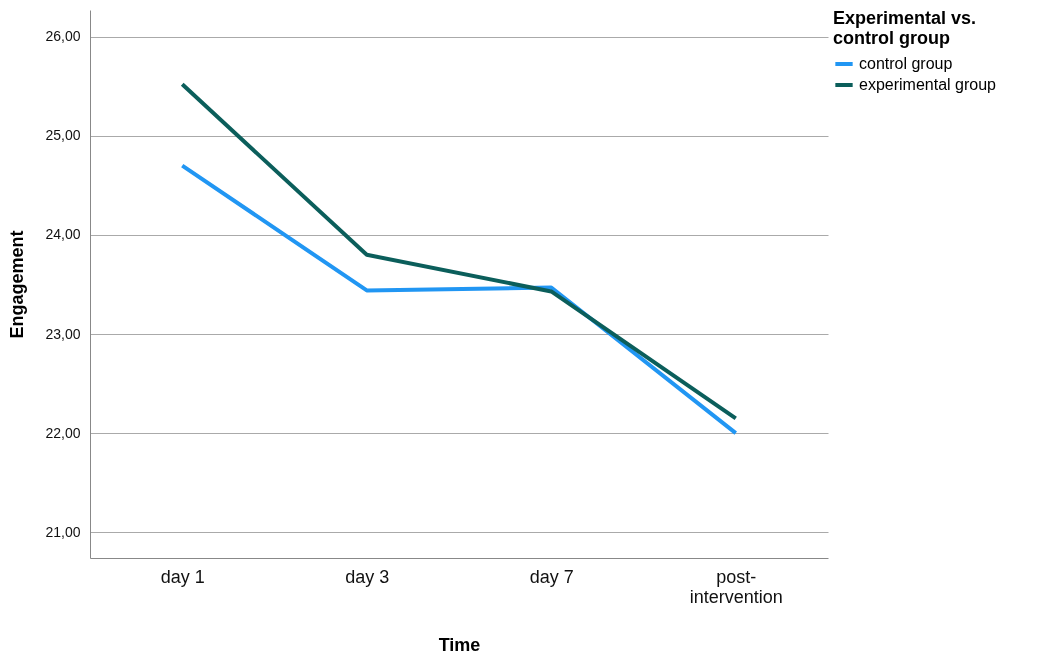 The width and height of the screenshot is (1044, 652). Describe the element at coordinates (551, 576) in the screenshot. I see `x-tick-label: day 7` at that location.